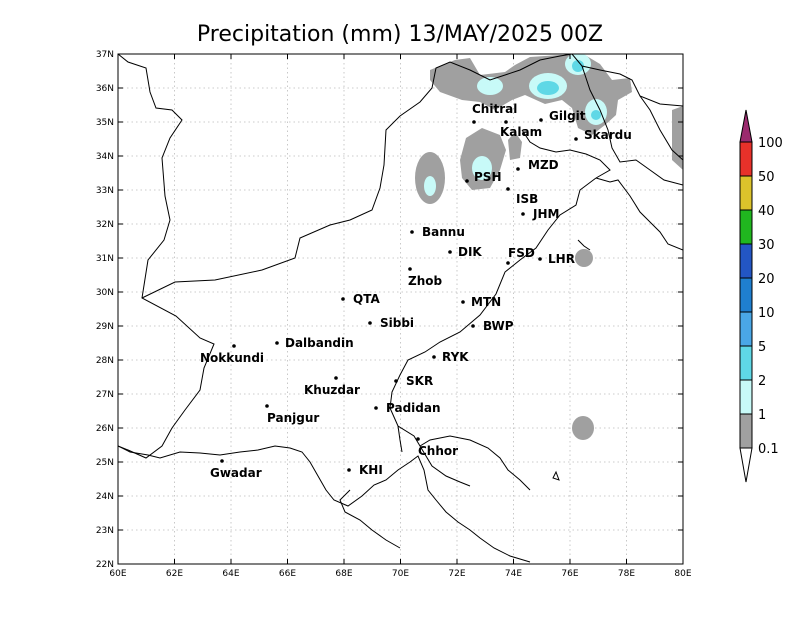 This screenshot has width=800, height=618. I want to click on precip-area-light-cyan-a, so click(490, 86).